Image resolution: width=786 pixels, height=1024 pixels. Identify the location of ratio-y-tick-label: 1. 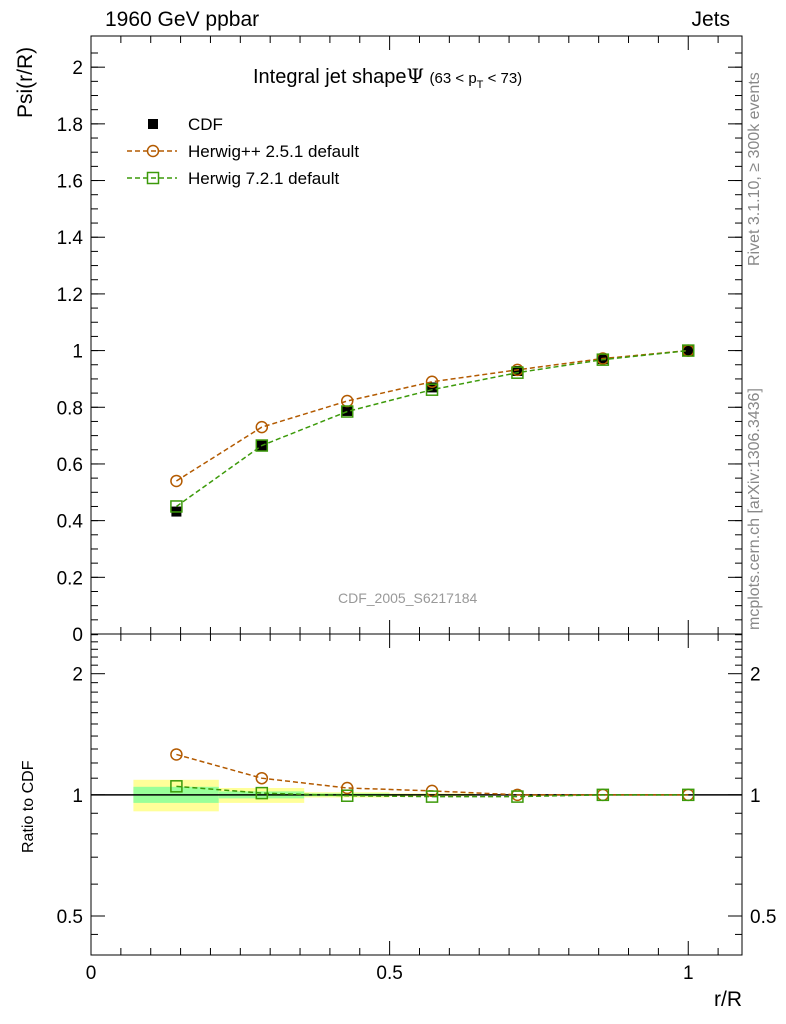
(77, 796).